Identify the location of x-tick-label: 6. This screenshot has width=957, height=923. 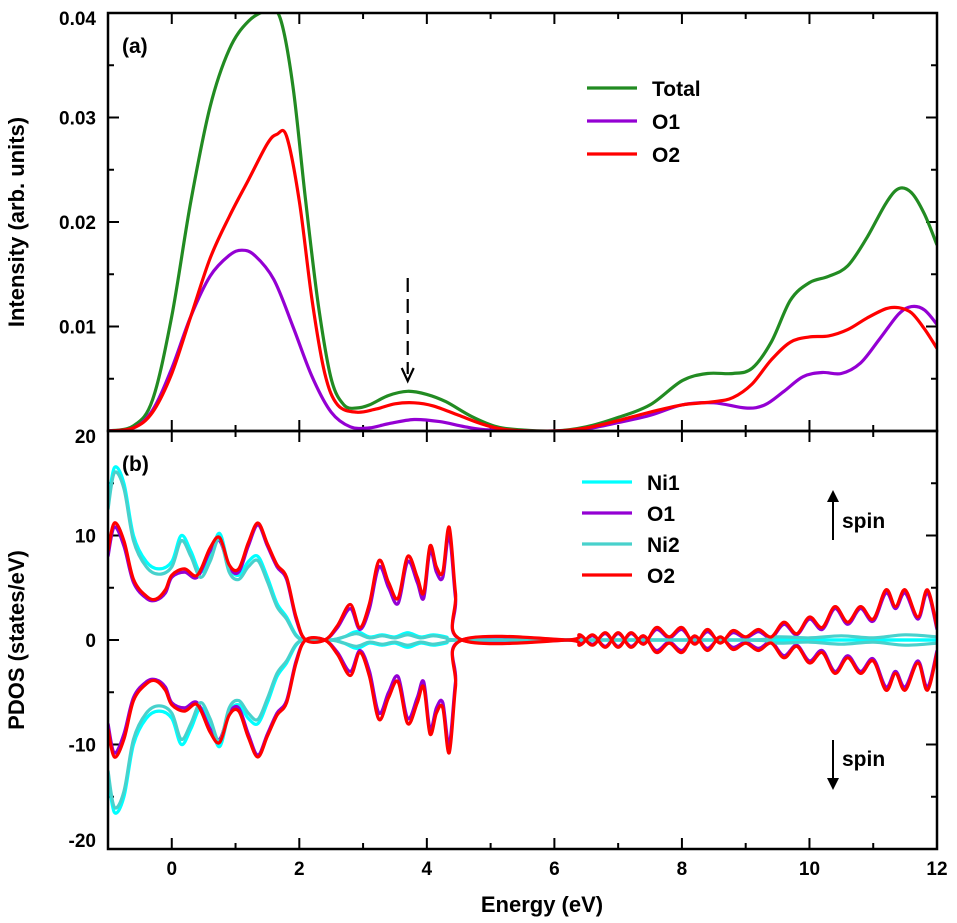
(554, 869).